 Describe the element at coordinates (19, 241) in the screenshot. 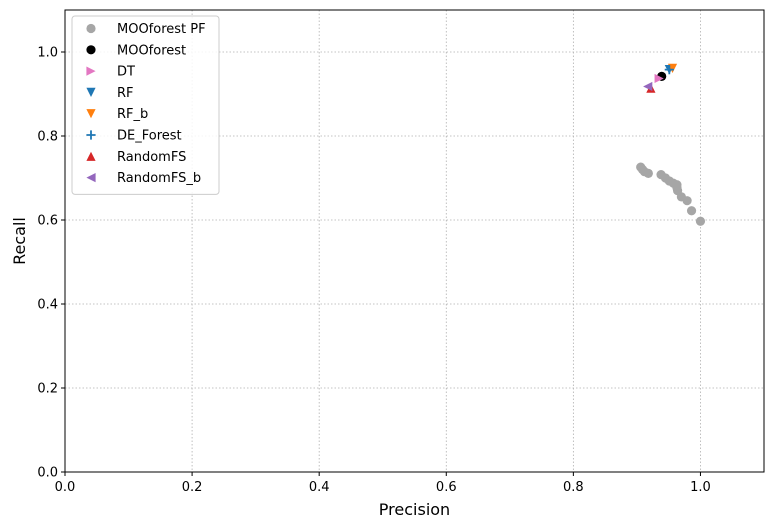

I see `y-axis-label: Recall` at that location.